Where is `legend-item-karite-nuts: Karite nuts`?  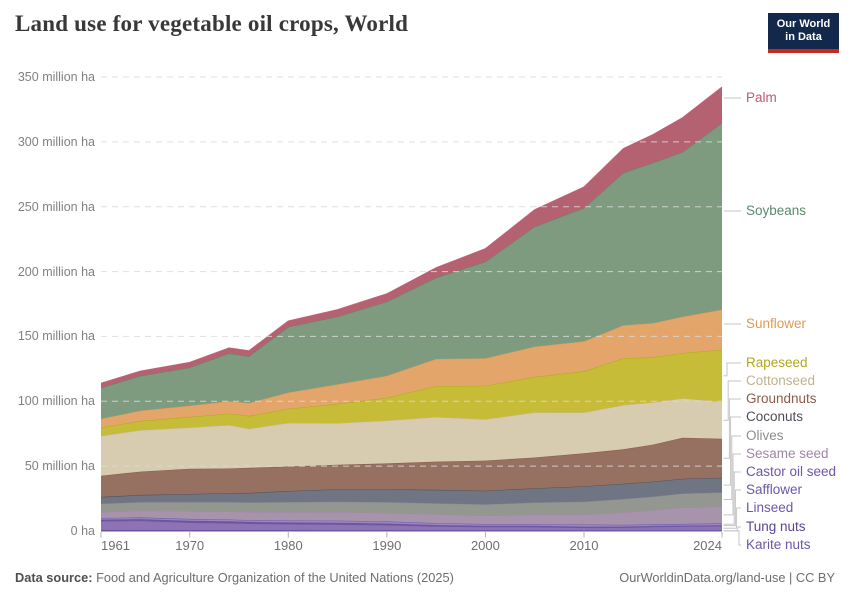
legend-item-karite-nuts: Karite nuts is located at coordinates (778, 544).